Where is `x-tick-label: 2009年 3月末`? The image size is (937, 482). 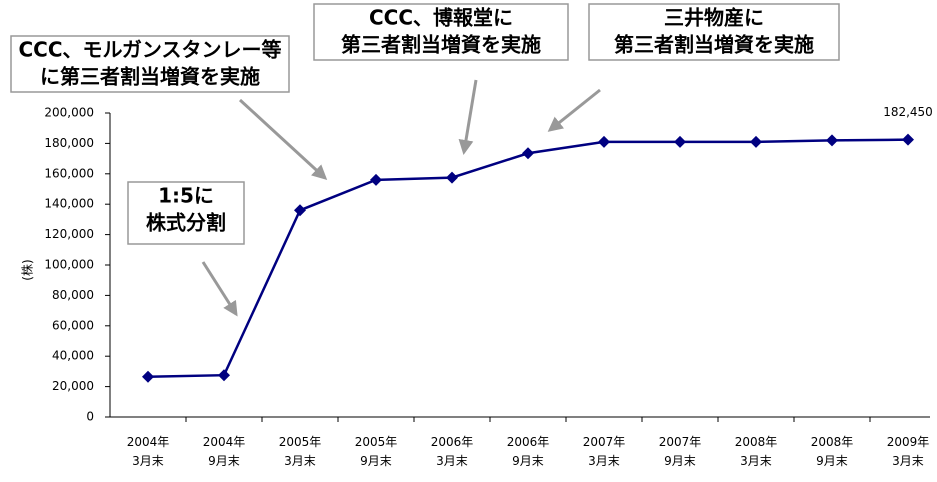 x-tick-label: 2009年 3月末 is located at coordinates (908, 451).